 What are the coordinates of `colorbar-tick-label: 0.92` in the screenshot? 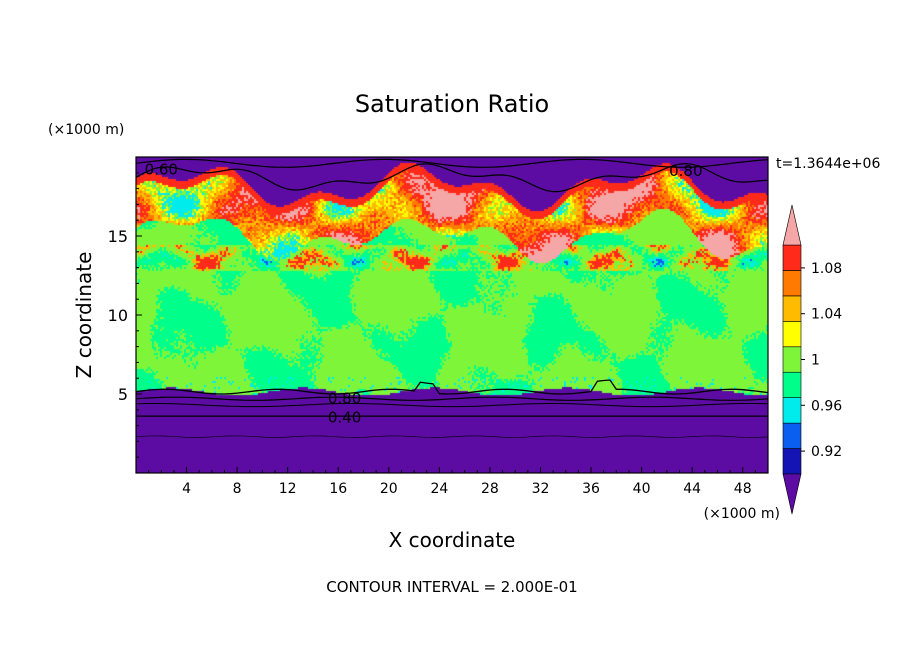 It's located at (826, 452).